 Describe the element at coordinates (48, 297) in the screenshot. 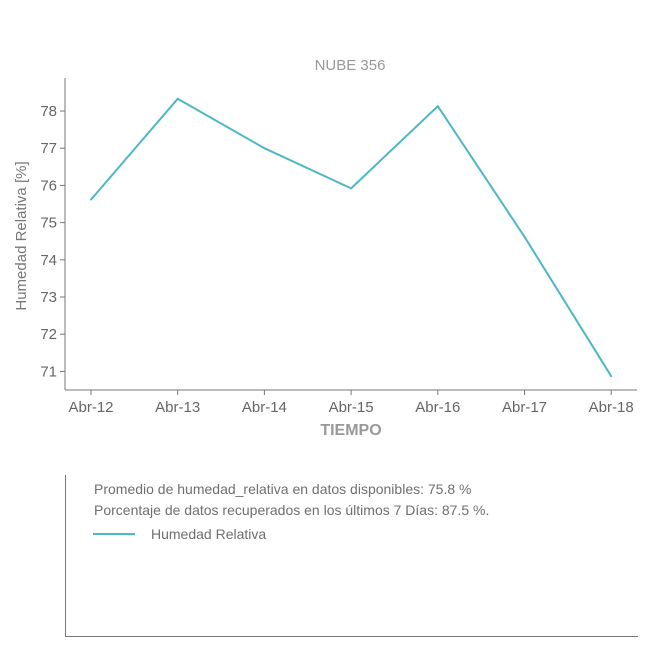

I see `y-tick-label: 73` at that location.